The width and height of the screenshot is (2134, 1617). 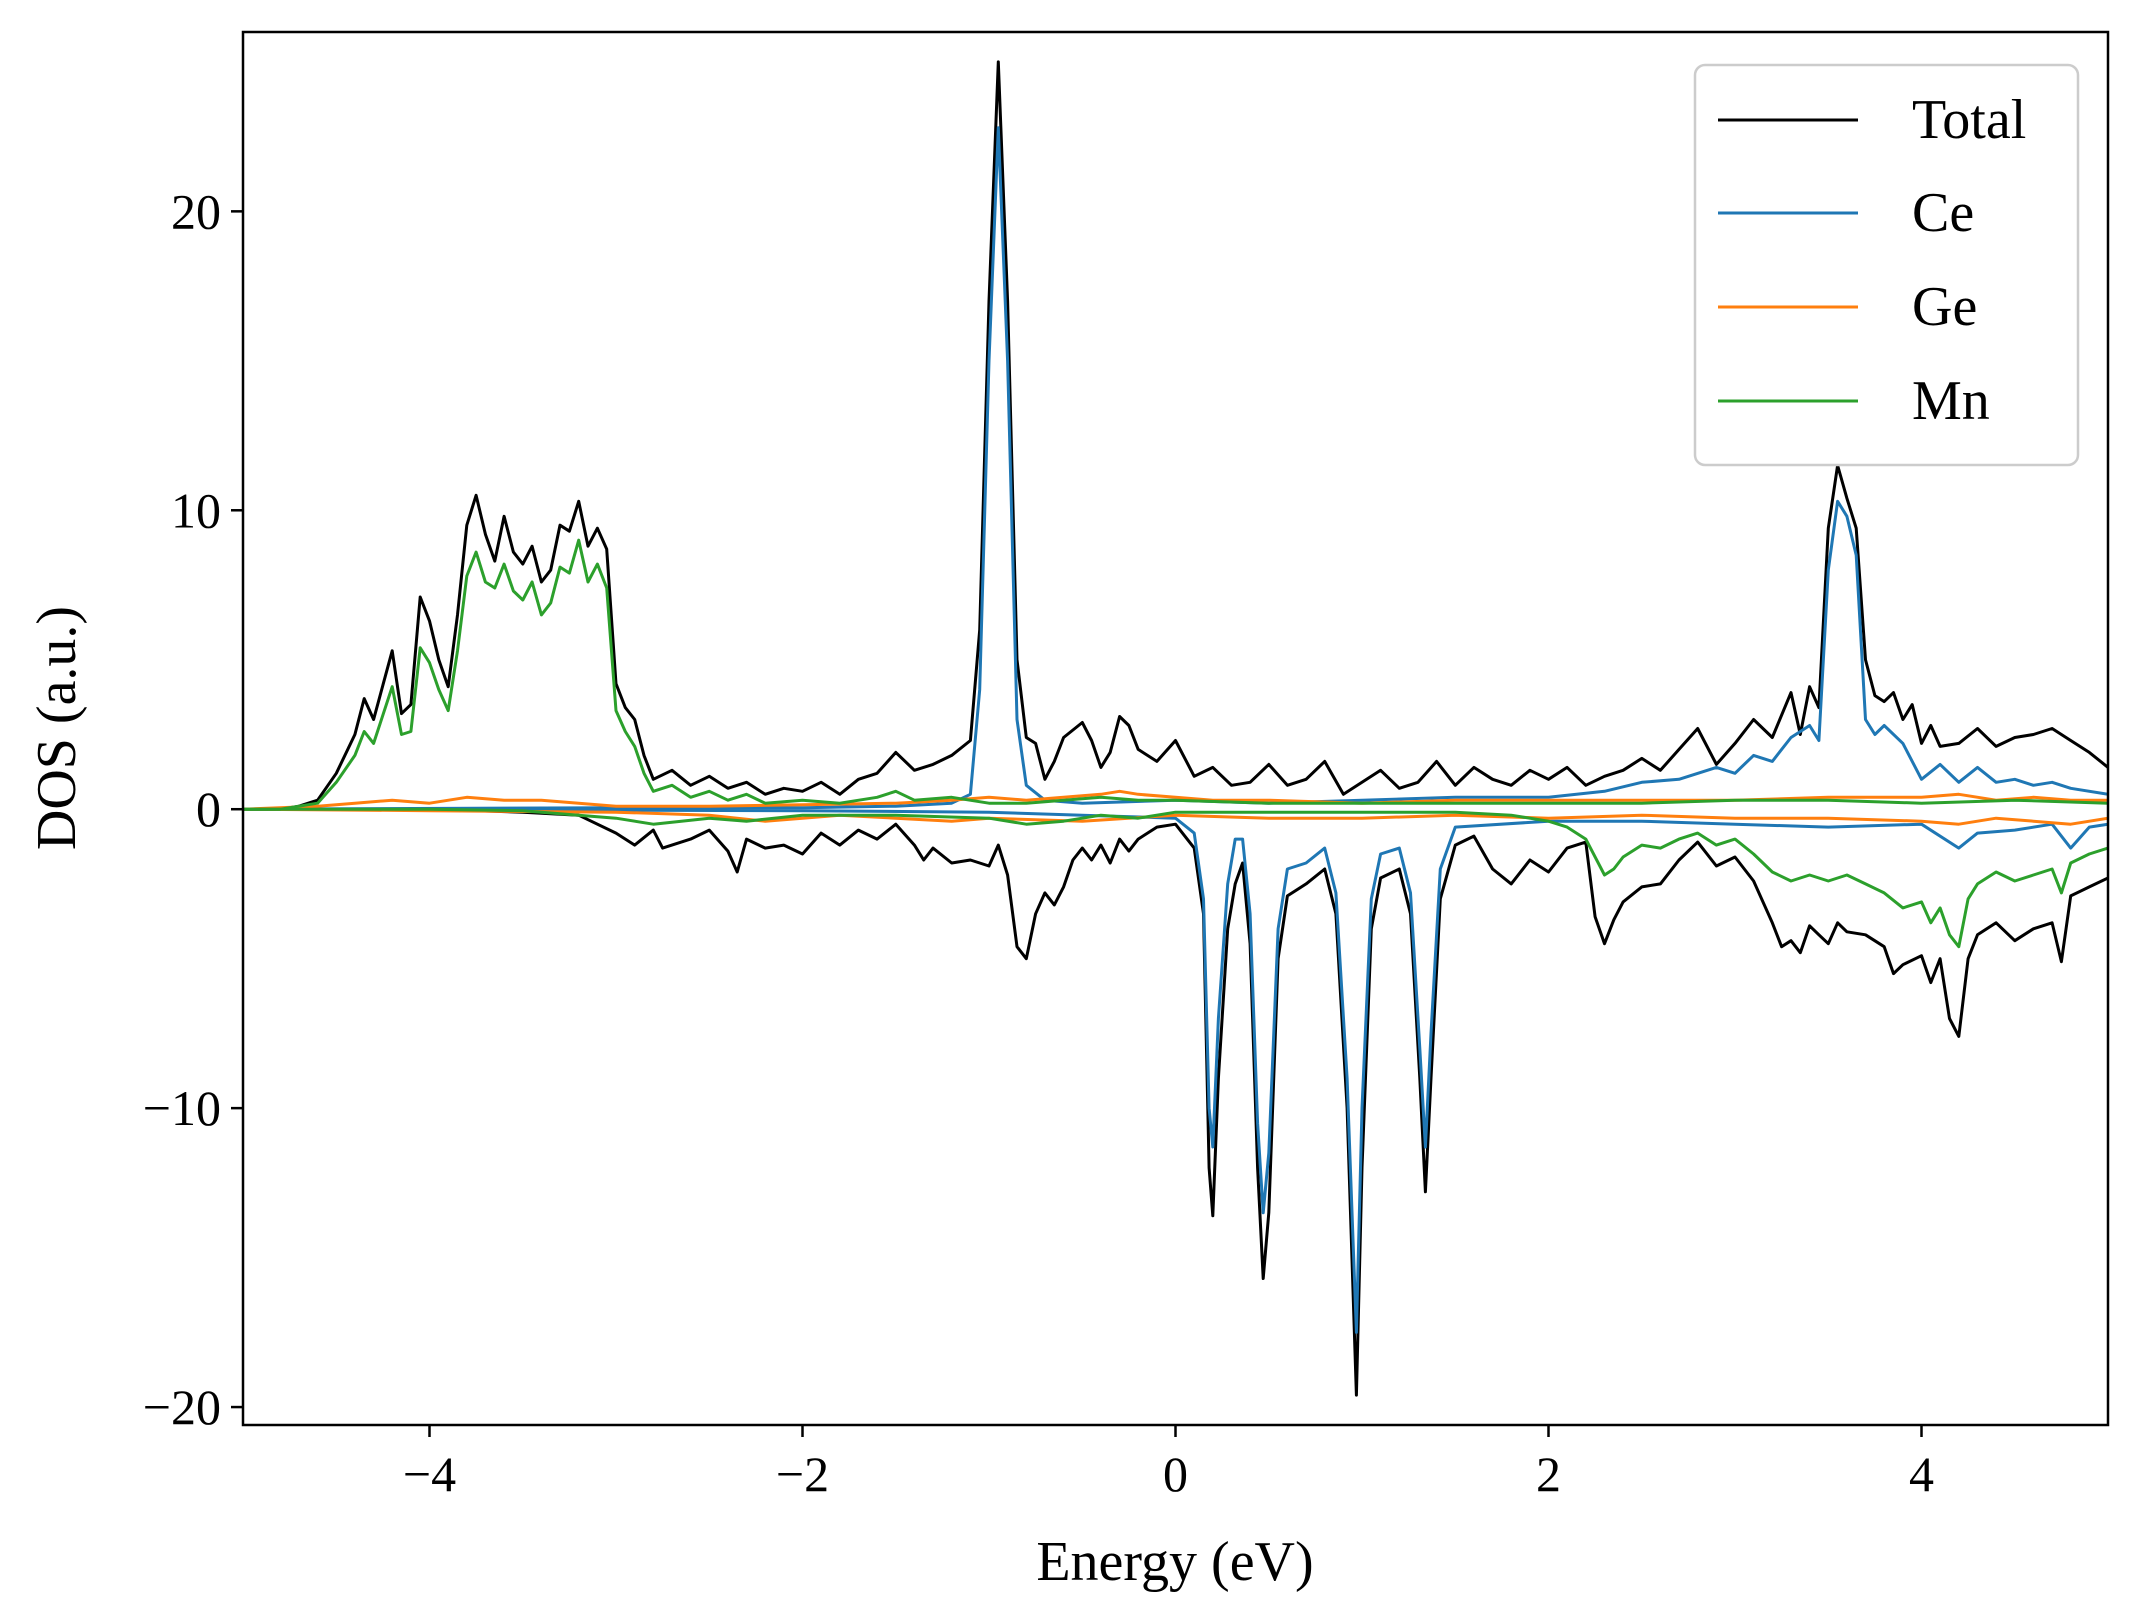 I want to click on legend-label-ge: Ge, so click(x=1944, y=307).